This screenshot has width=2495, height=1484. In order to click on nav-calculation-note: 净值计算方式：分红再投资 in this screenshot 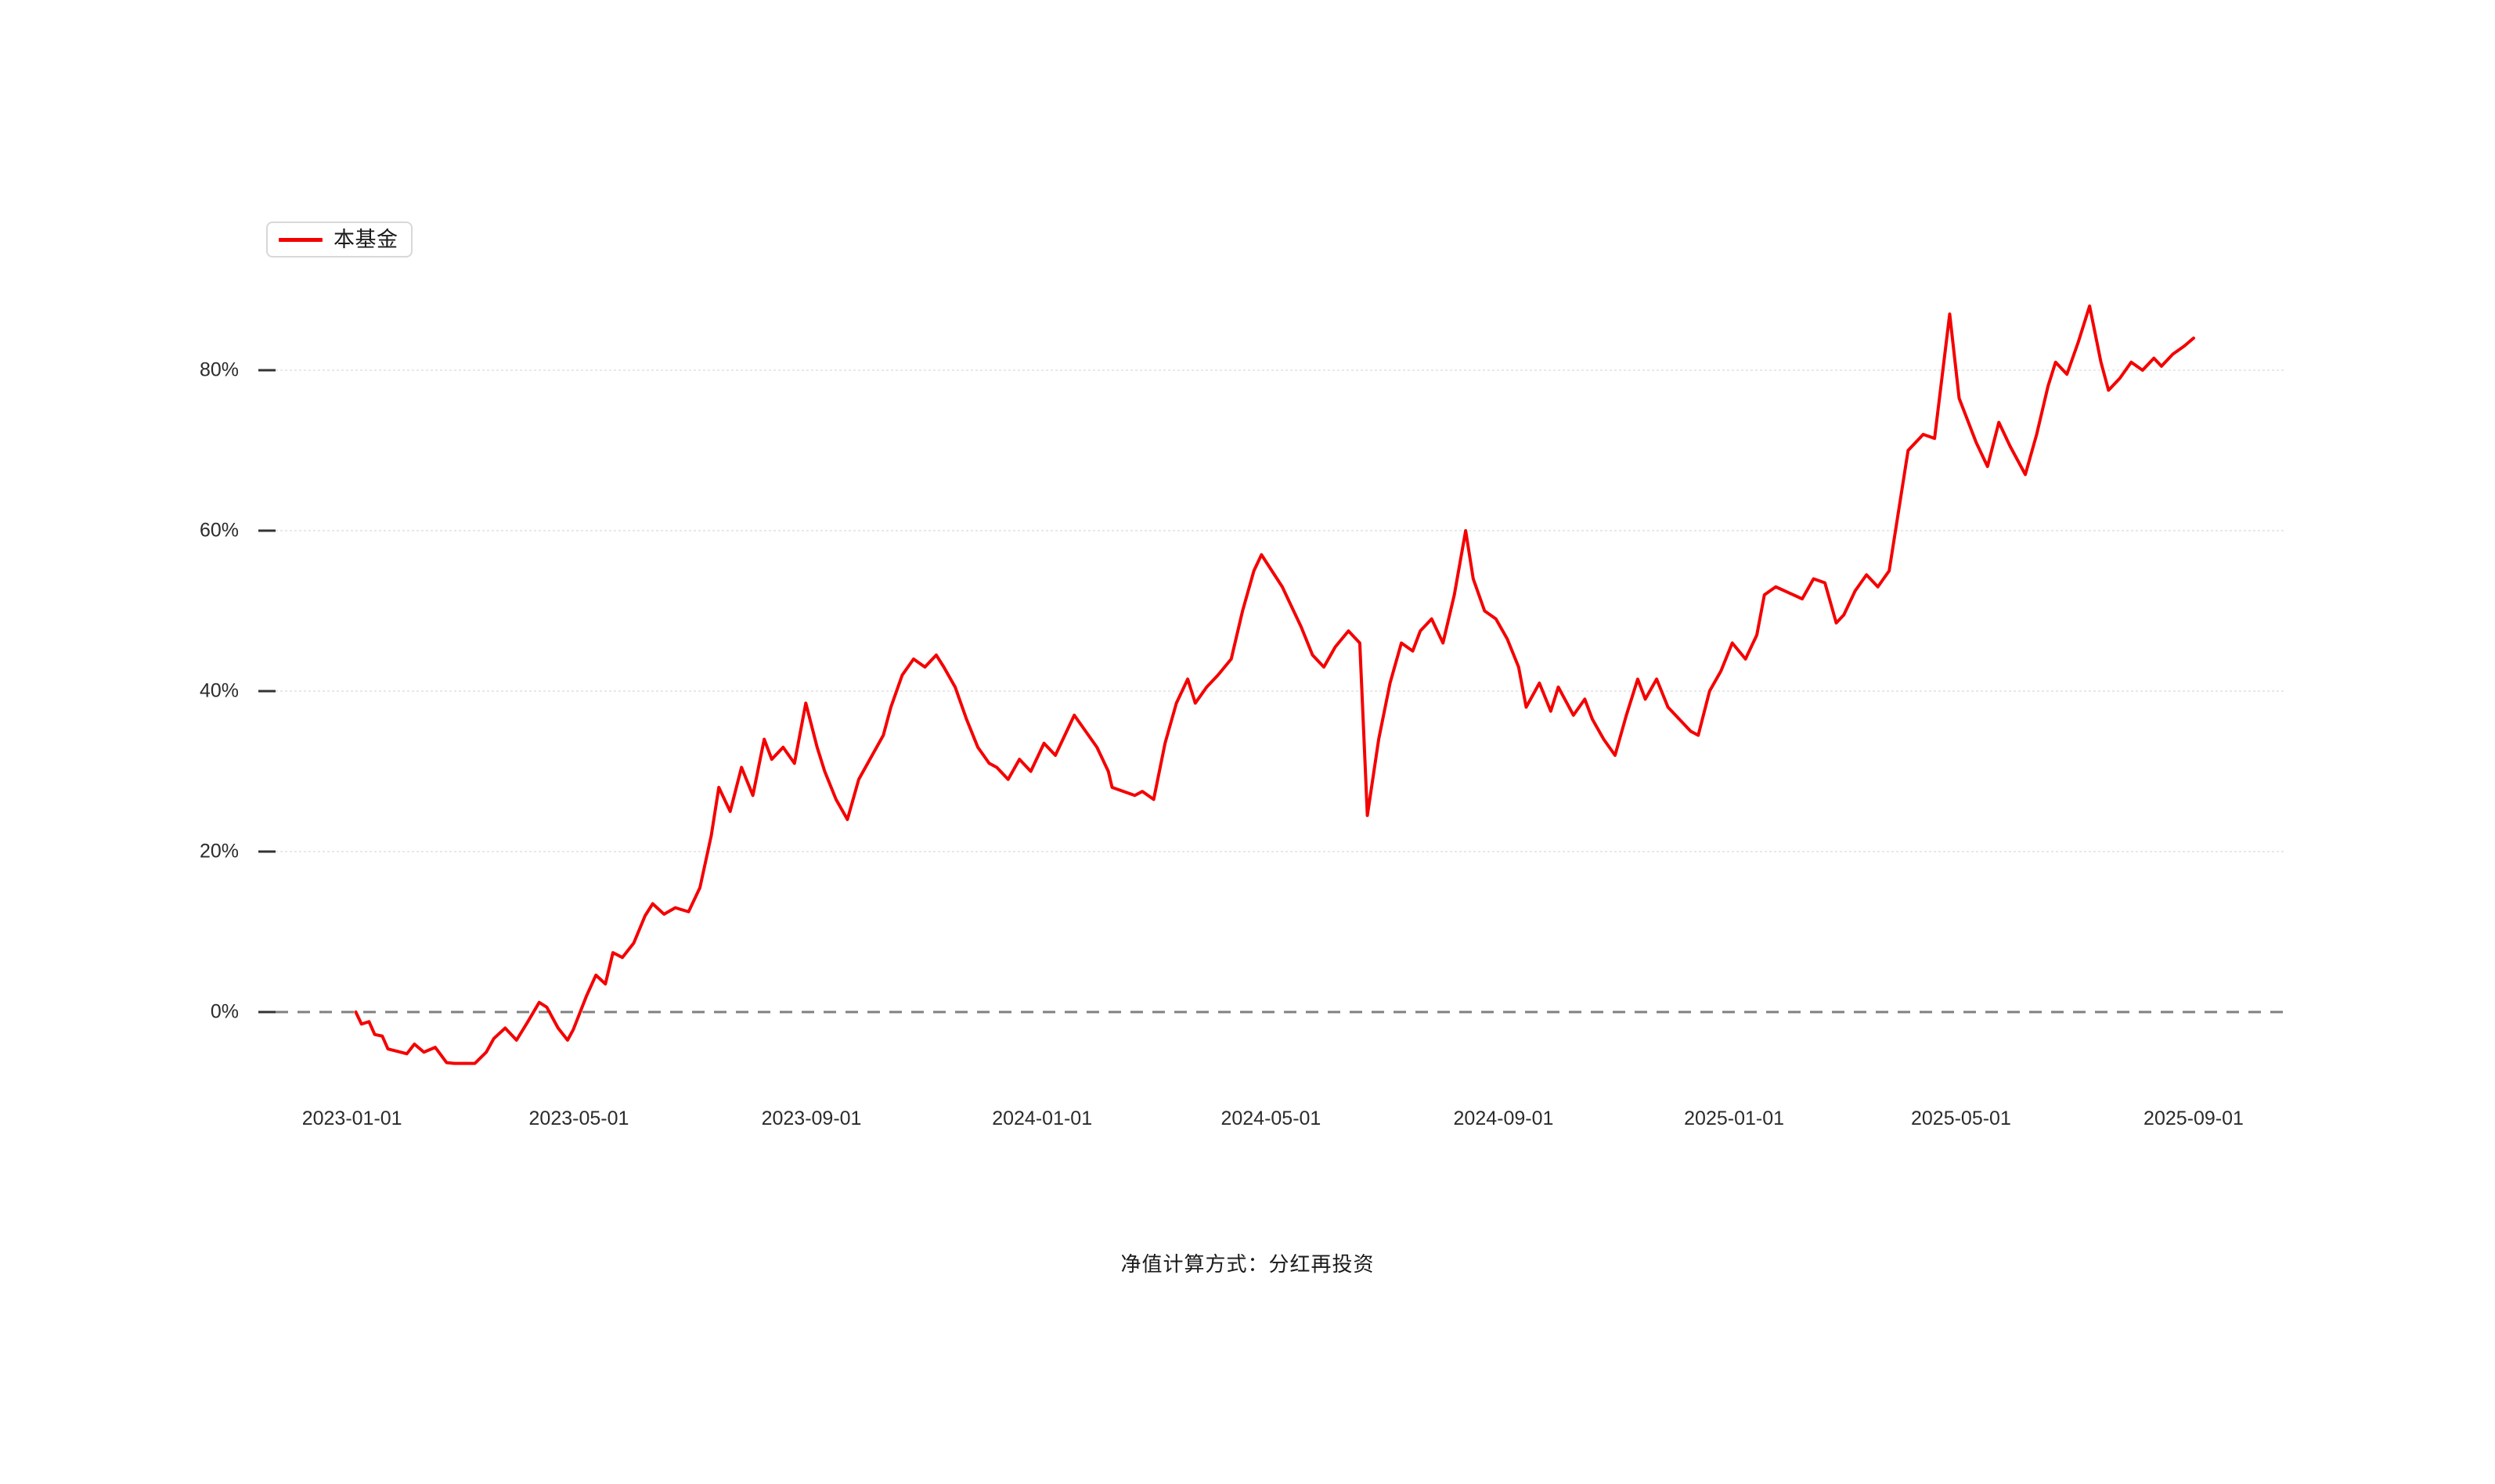, I will do `click(1248, 1264)`.